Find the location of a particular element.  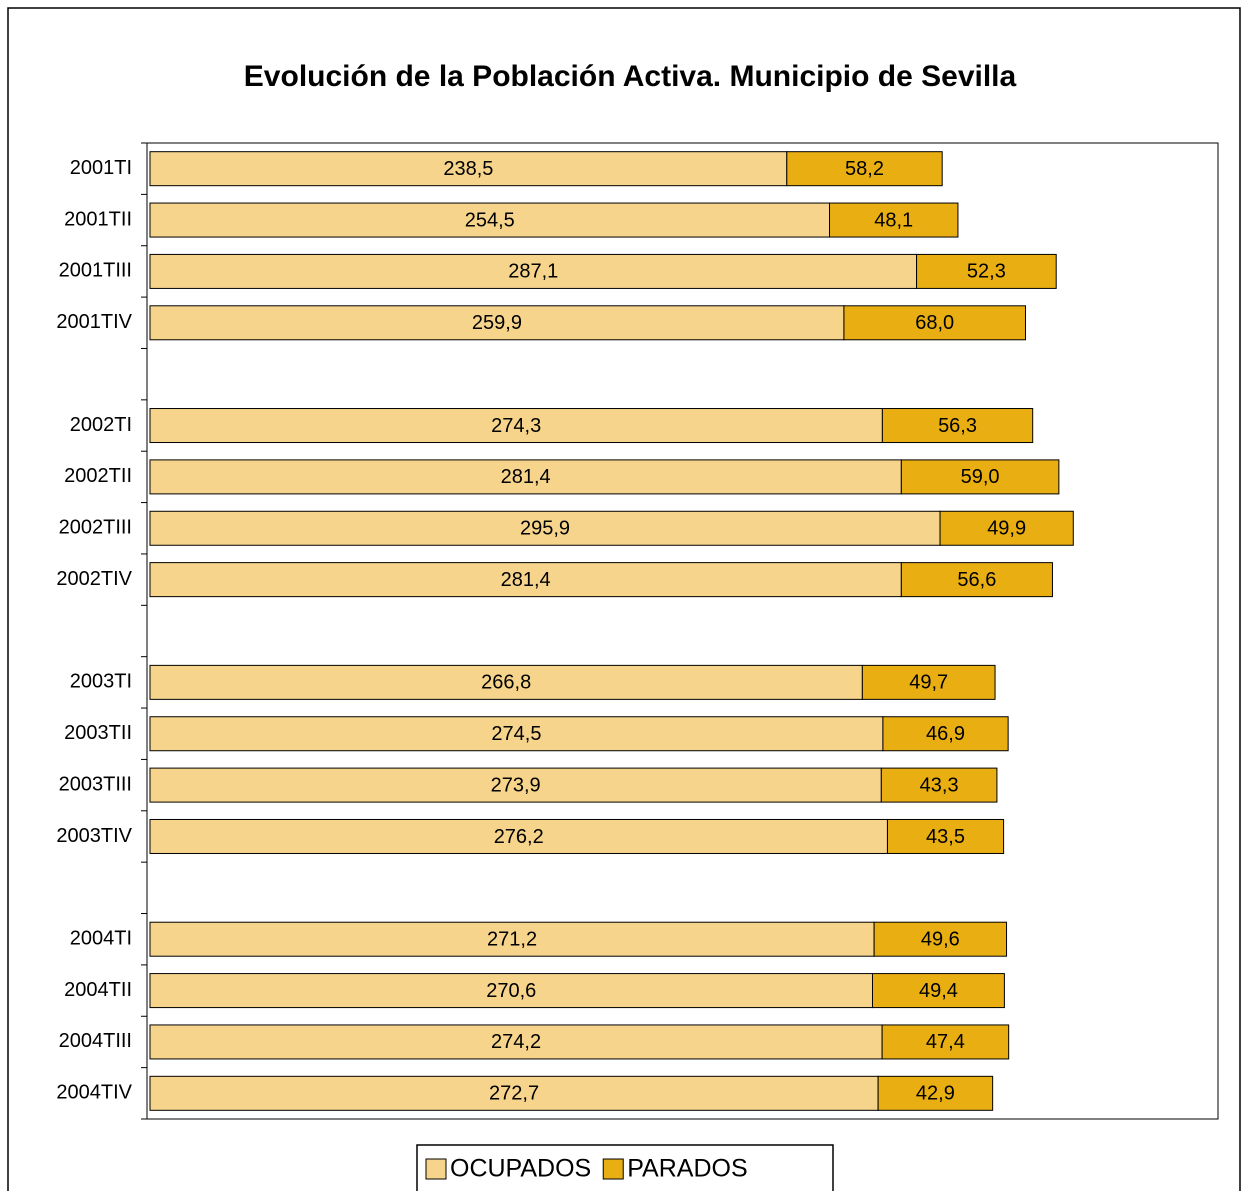

y-tick-label: 2002TI is located at coordinates (101, 425).